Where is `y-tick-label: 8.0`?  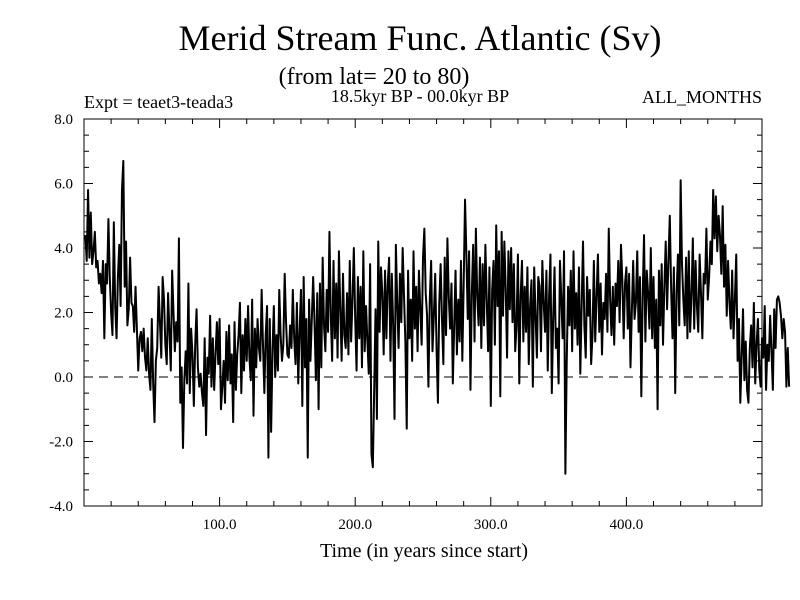 y-tick-label: 8.0 is located at coordinates (63, 120).